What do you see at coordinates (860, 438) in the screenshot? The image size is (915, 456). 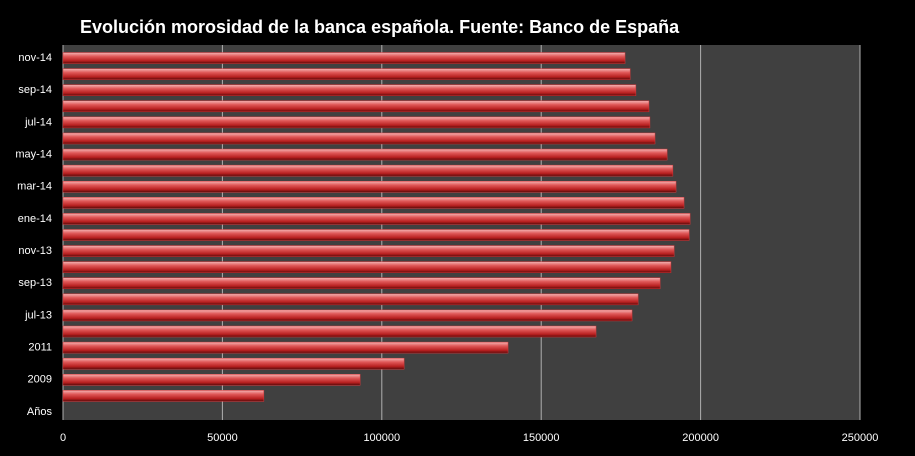 I see `x-tick-label: 250000` at bounding box center [860, 438].